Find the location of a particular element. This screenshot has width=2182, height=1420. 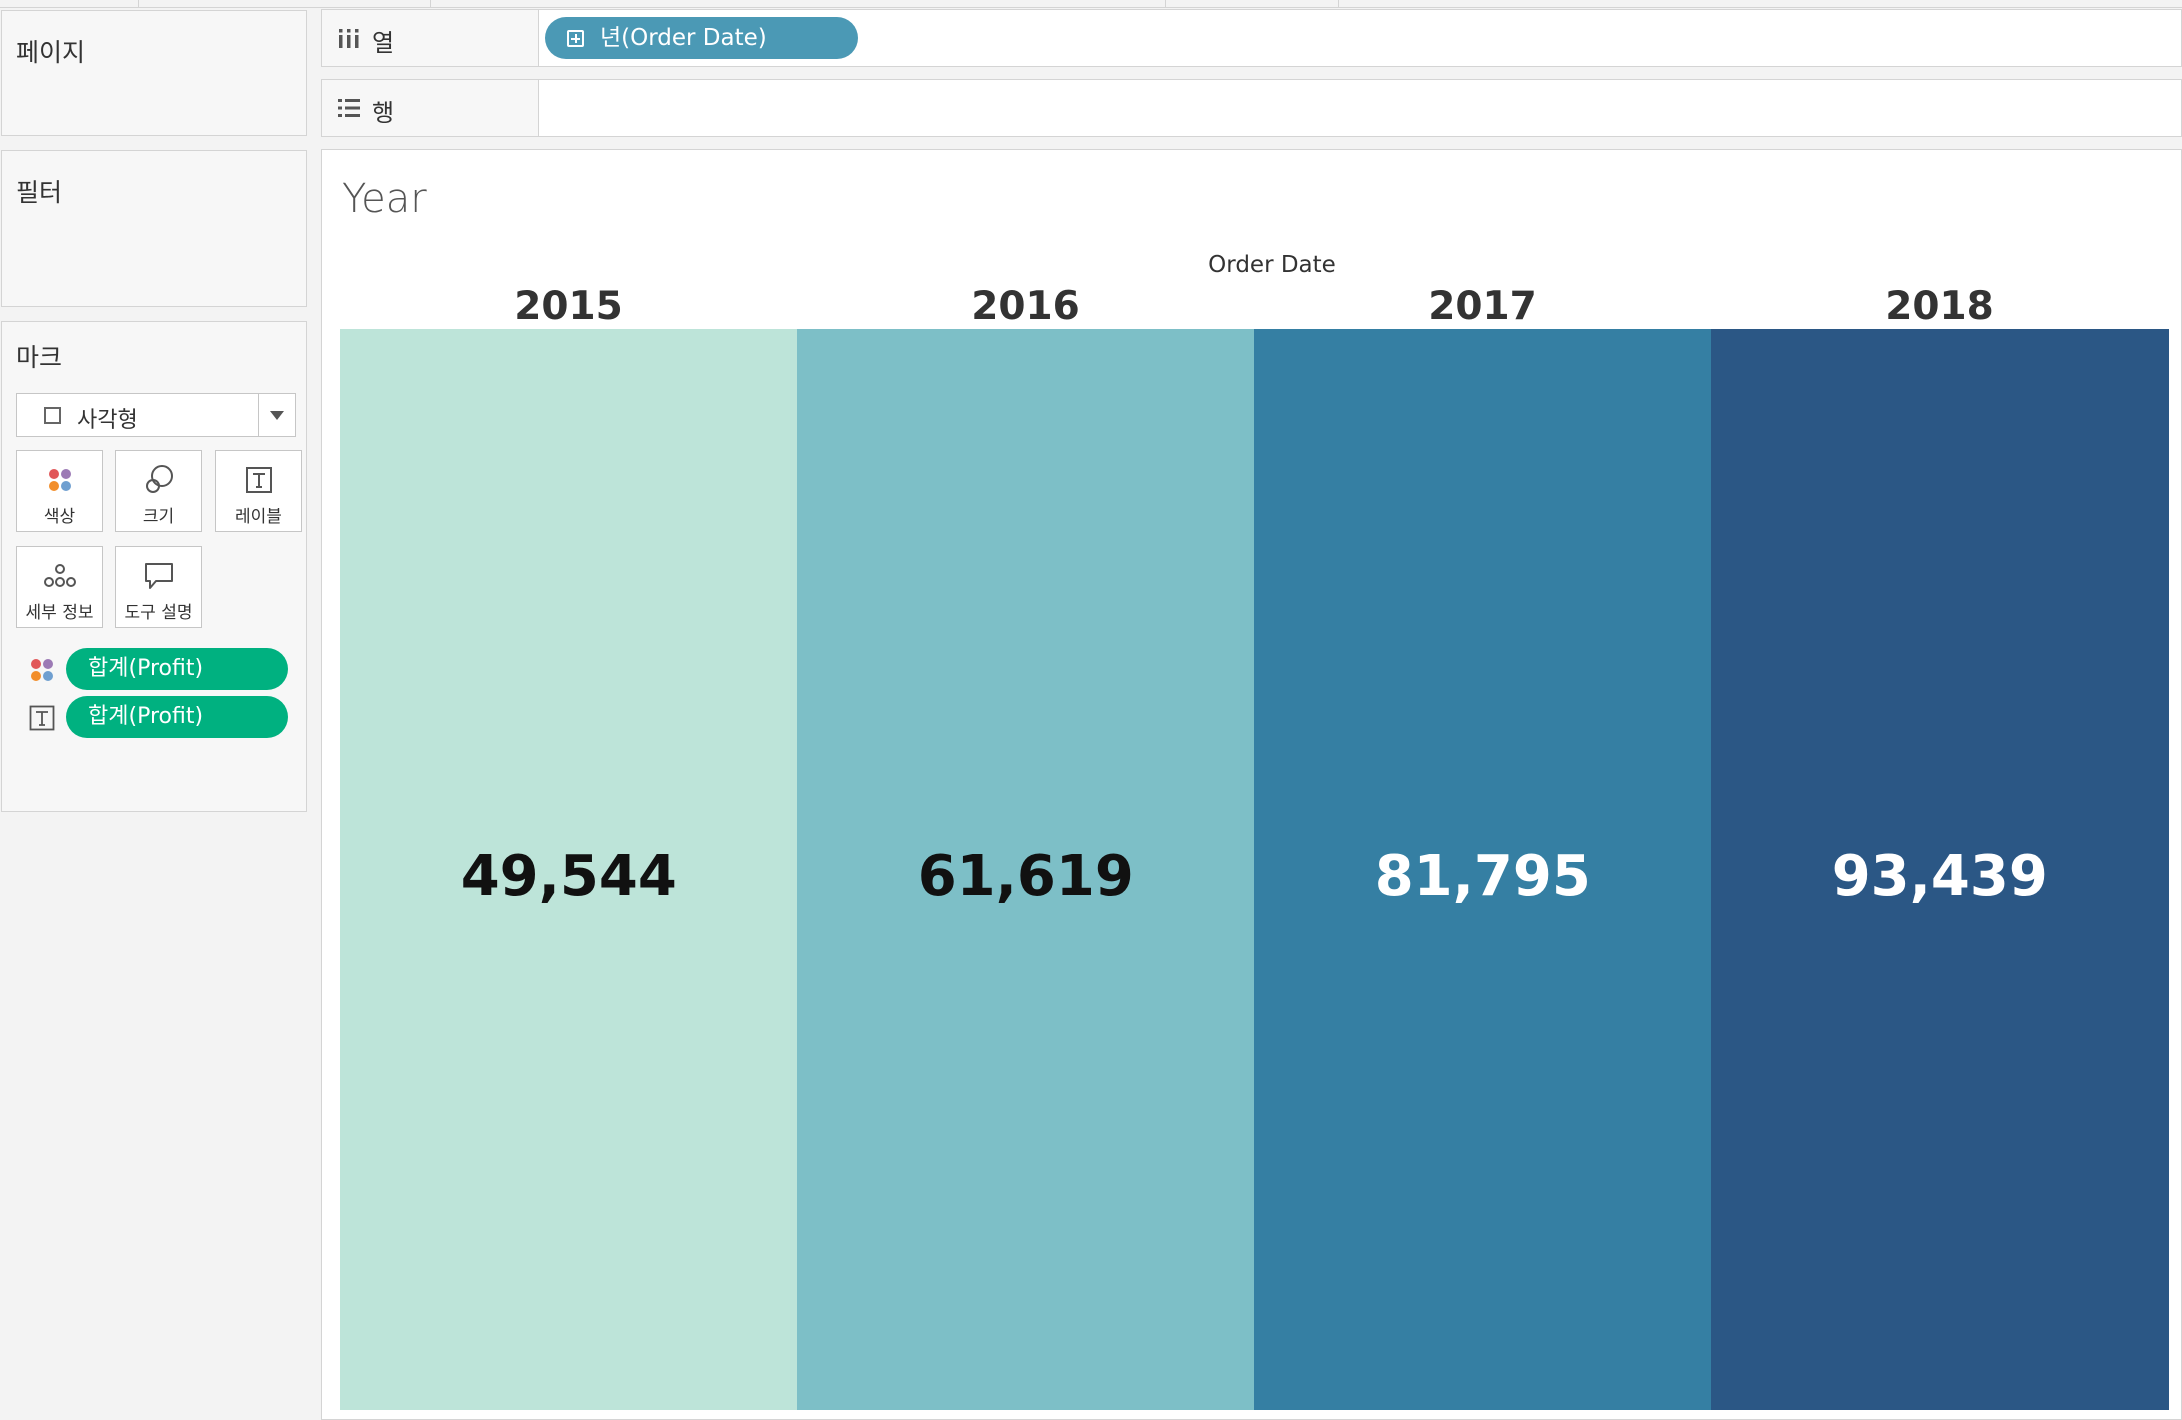

chevron-down-icon is located at coordinates (277, 415).